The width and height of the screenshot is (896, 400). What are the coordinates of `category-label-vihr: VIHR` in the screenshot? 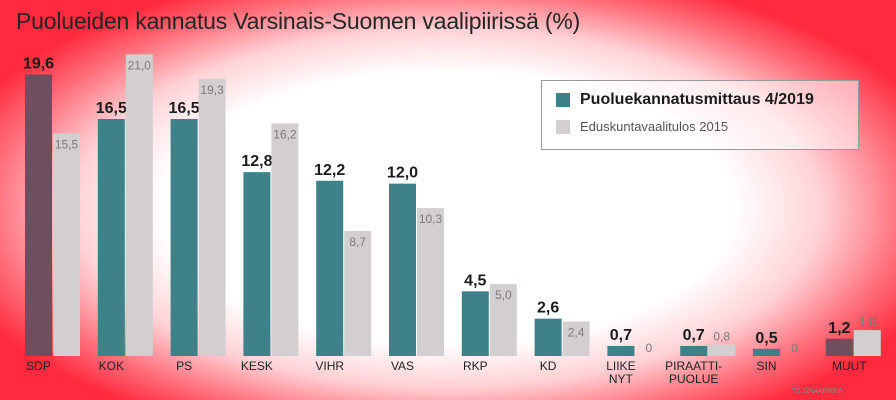 It's located at (329, 366).